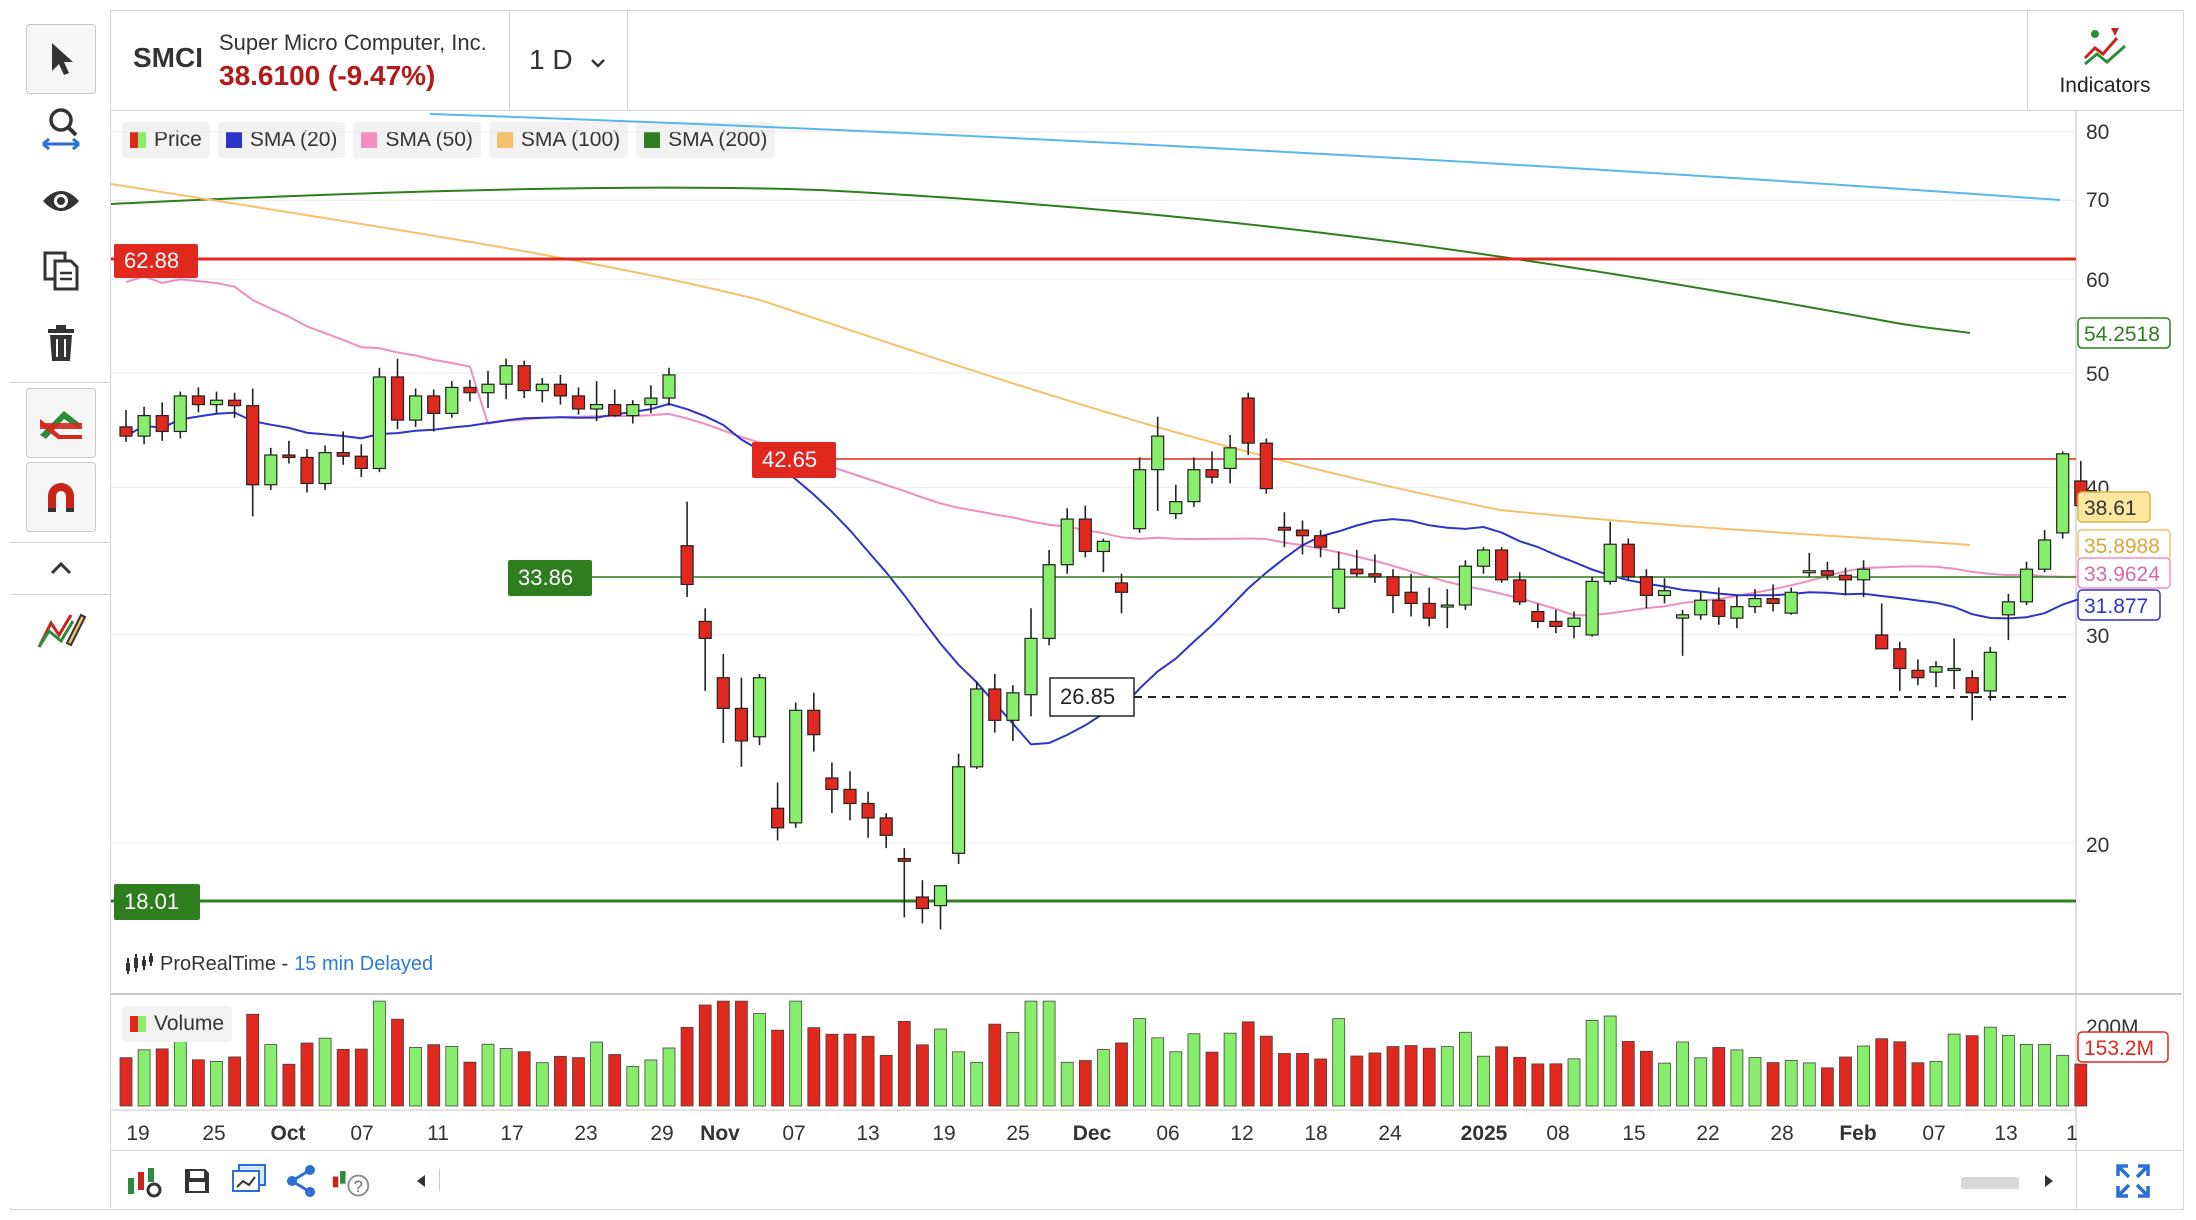 Image resolution: width=2196 pixels, height=1220 pixels. Describe the element at coordinates (61, 497) in the screenshot. I see `magnet-tool-button` at that location.